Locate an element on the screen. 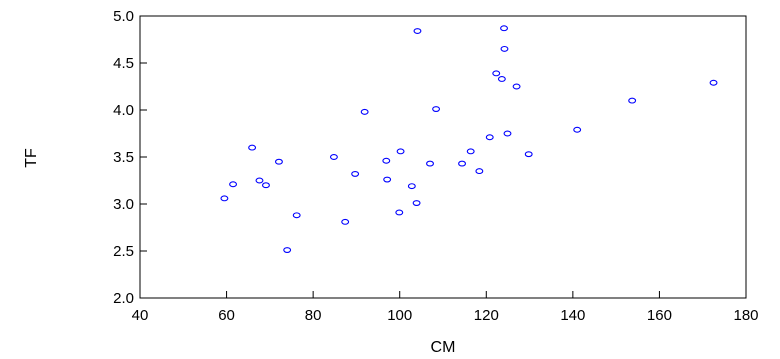 This screenshot has height=359, width=780. x-tick-label: 140 is located at coordinates (572, 315).